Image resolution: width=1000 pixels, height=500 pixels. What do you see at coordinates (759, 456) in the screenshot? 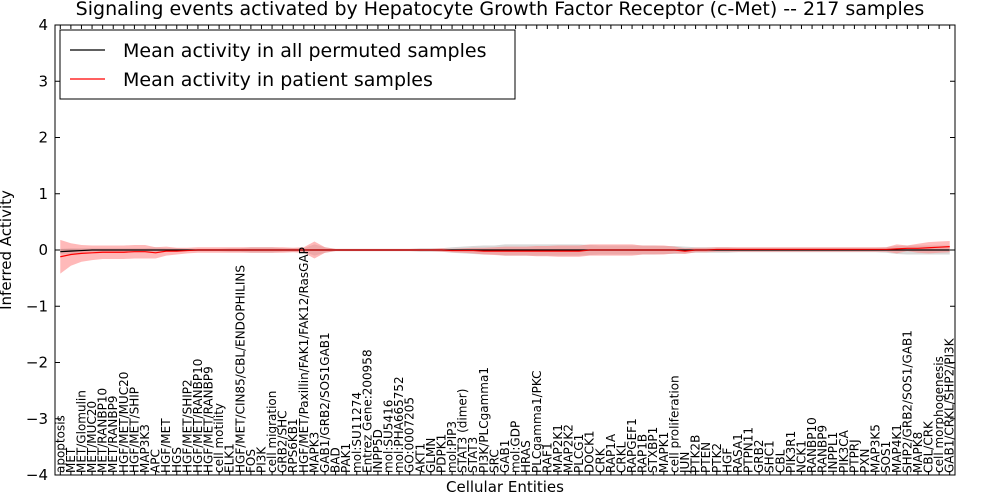
I see `x-tick-label: GRB2` at bounding box center [759, 456].